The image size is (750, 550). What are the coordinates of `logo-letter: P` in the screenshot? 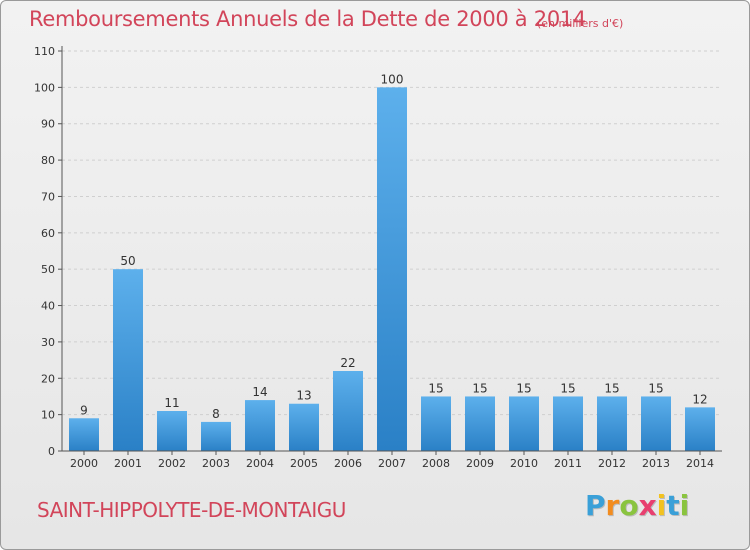 It's located at (595, 505).